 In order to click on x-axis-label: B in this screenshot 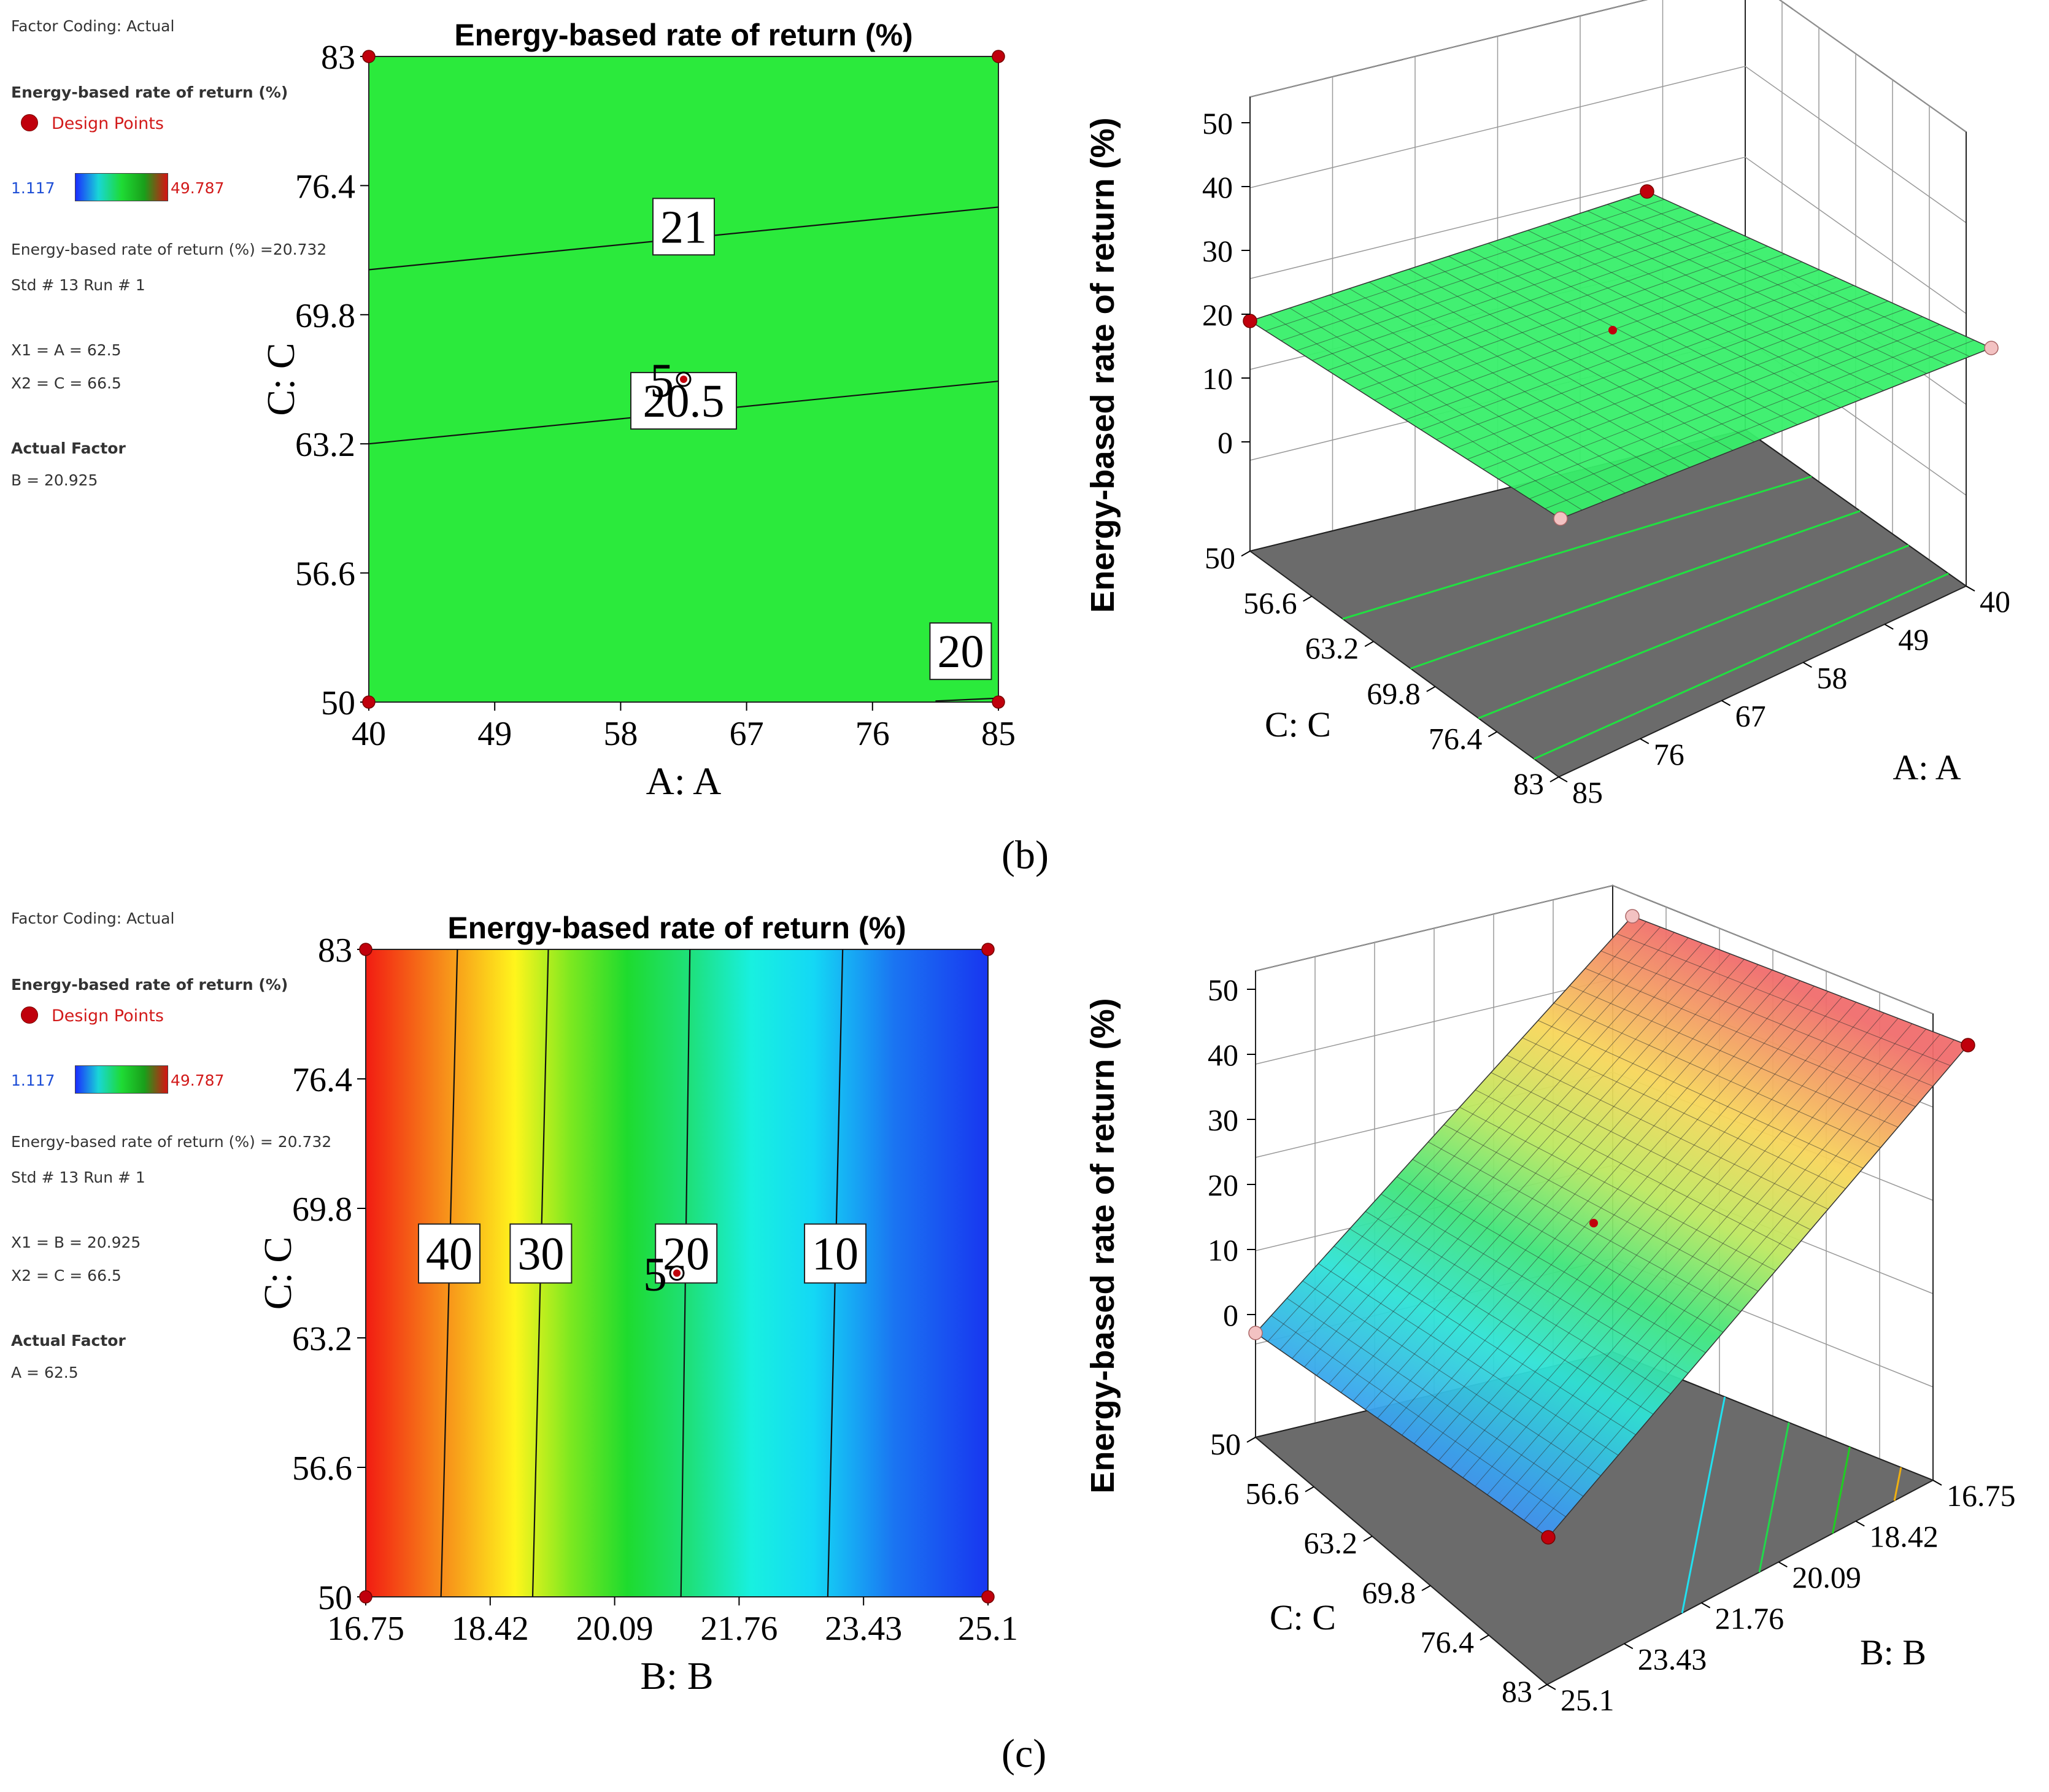, I will do `click(676, 1676)`.